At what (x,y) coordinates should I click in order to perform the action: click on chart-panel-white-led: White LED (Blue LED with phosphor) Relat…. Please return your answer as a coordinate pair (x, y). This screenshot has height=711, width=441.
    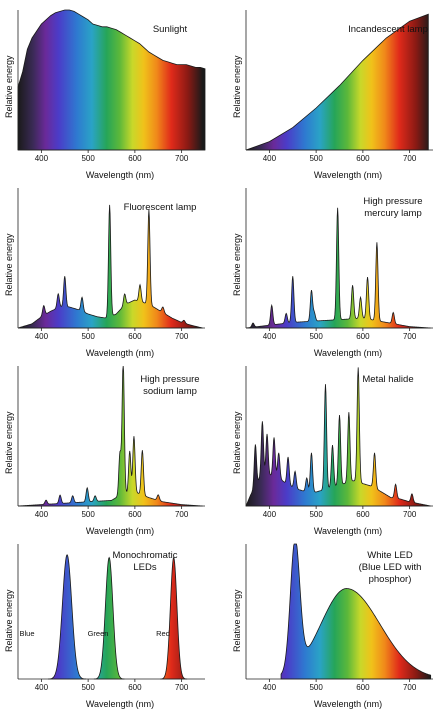
    Looking at the image, I should click on (334, 622).